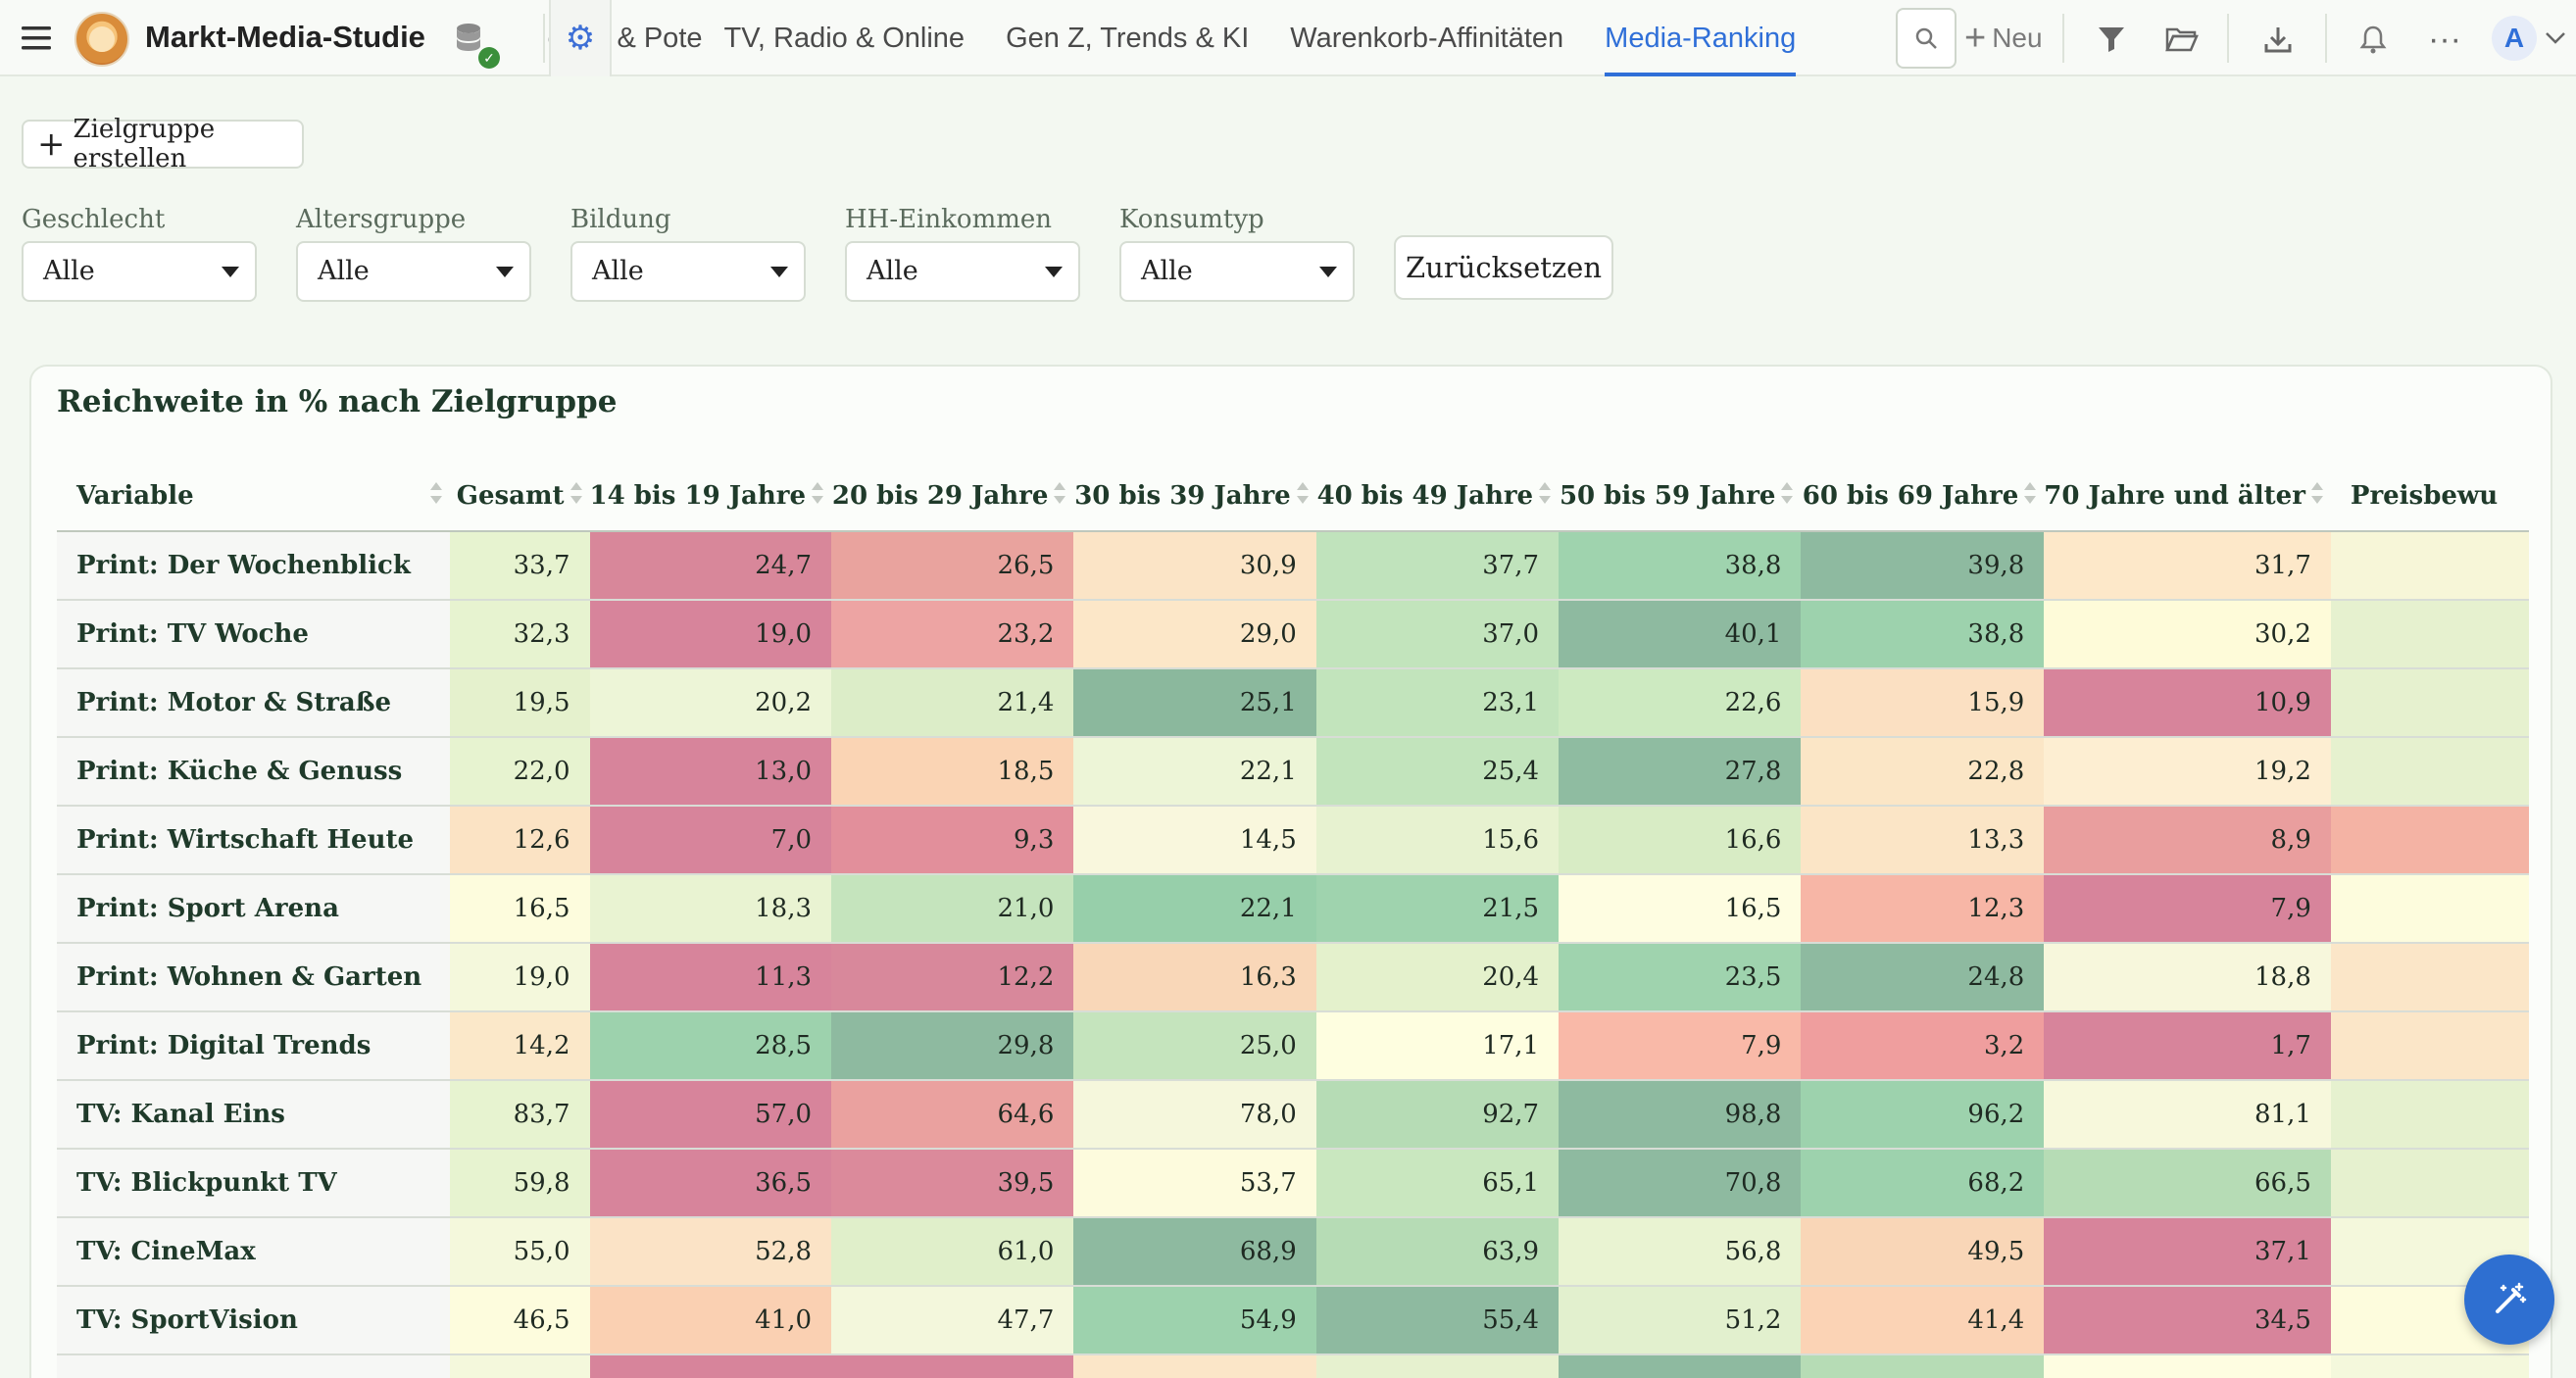 The width and height of the screenshot is (2576, 1378). What do you see at coordinates (1425, 495) in the screenshot?
I see `column-header-label: 40 bis 49 Jahre` at bounding box center [1425, 495].